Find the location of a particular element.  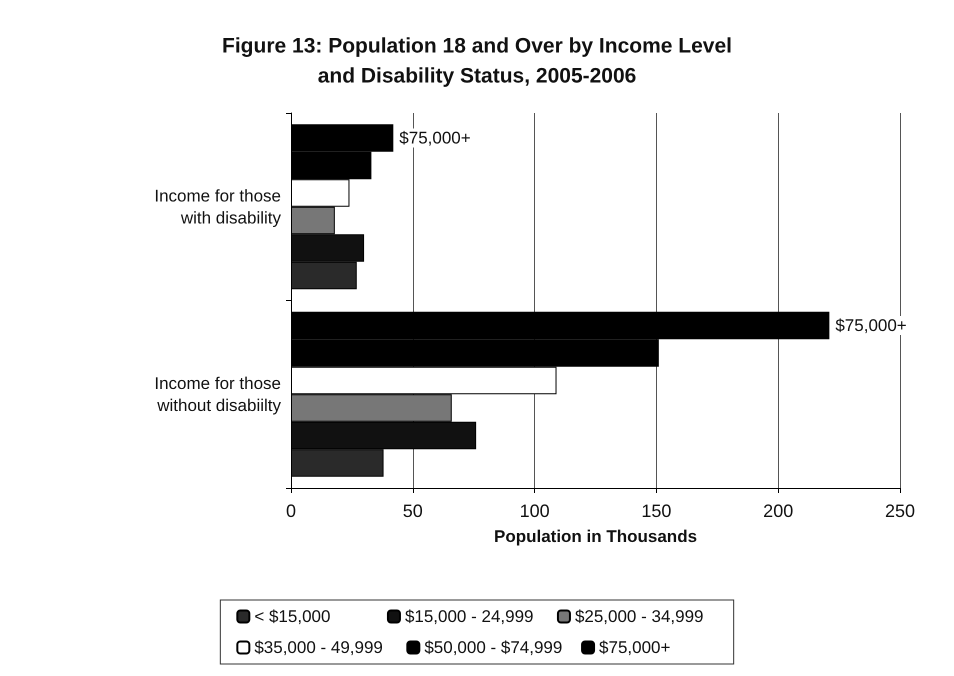

legend-label: $75,000+ is located at coordinates (658, 647).